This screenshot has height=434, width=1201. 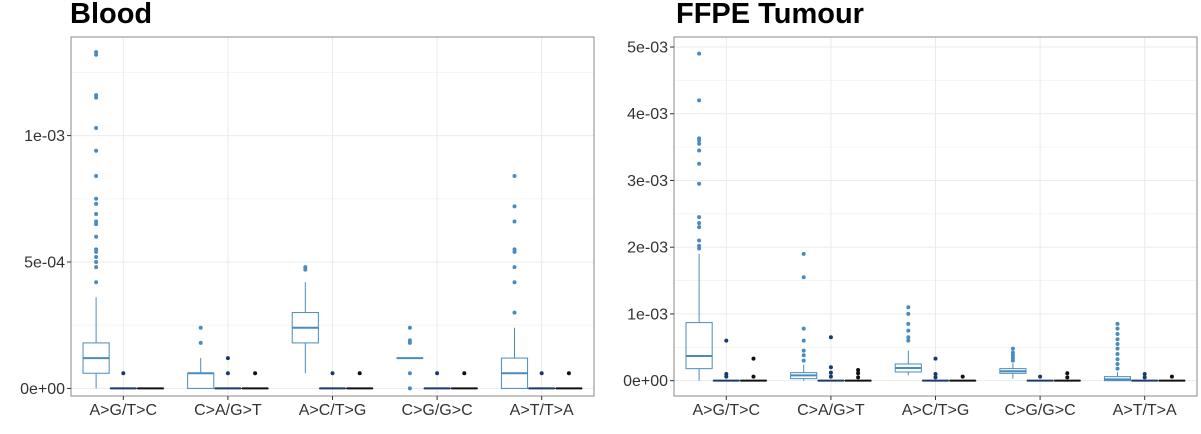 What do you see at coordinates (647, 114) in the screenshot?
I see `y-tick-label: 4e-03` at bounding box center [647, 114].